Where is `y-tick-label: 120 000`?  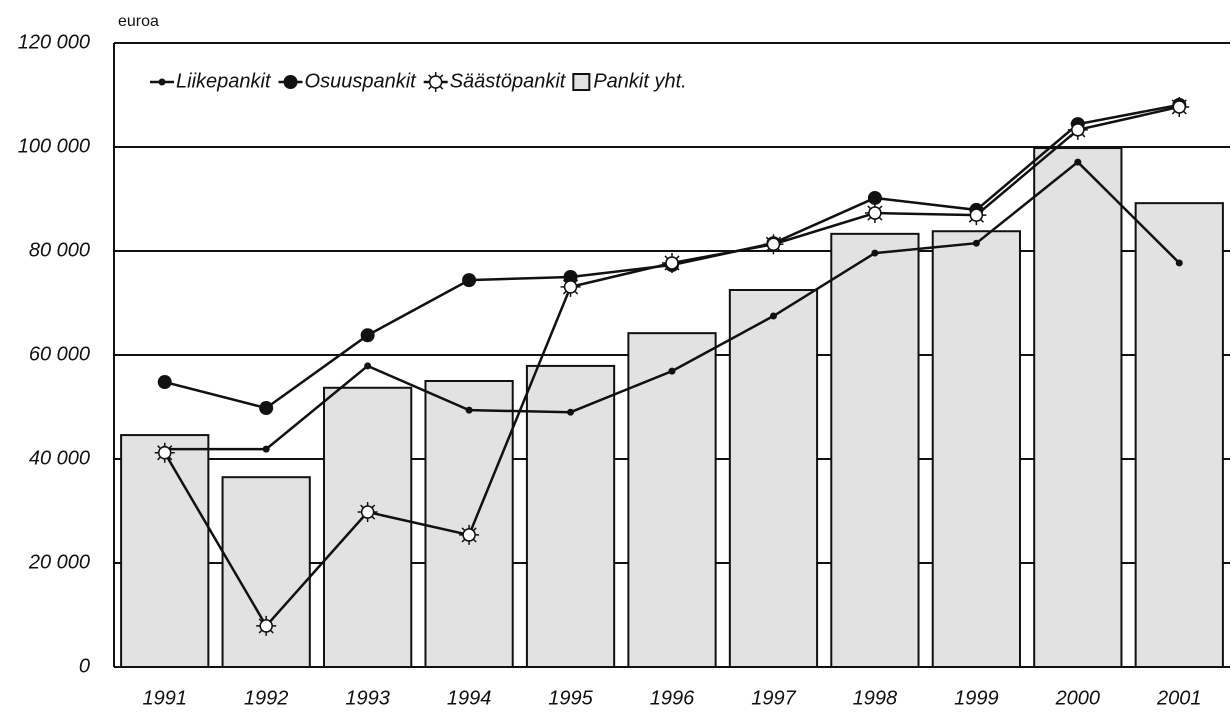
y-tick-label: 120 000 is located at coordinates (54, 42).